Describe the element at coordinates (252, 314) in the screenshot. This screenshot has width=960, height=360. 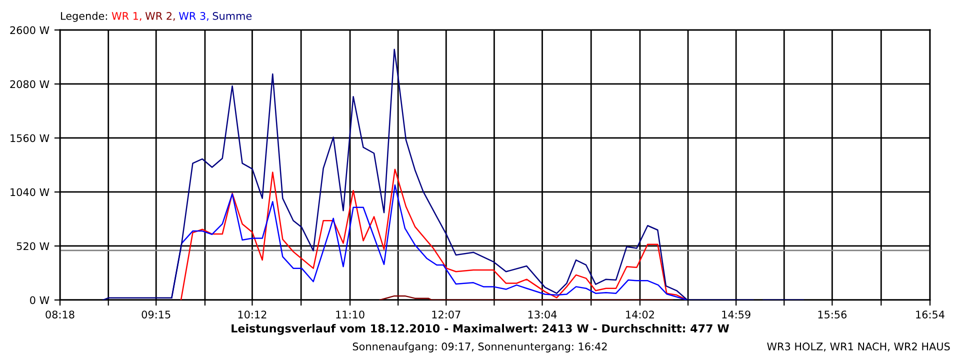
I see `x-tick-label: 10:12` at that location.